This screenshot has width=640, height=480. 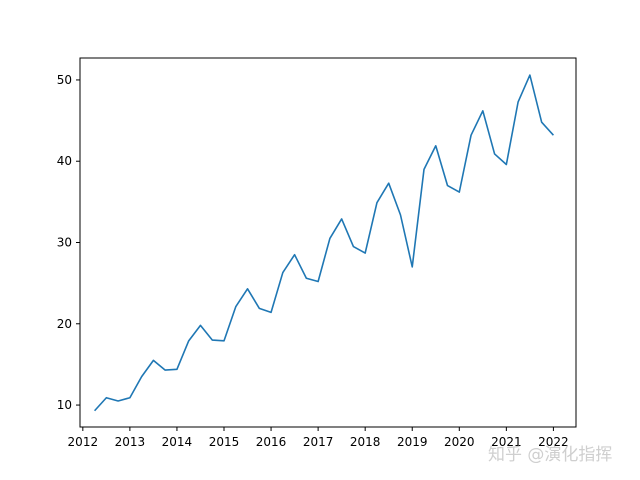 What do you see at coordinates (412, 442) in the screenshot?
I see `x-tick-label: 2019` at bounding box center [412, 442].